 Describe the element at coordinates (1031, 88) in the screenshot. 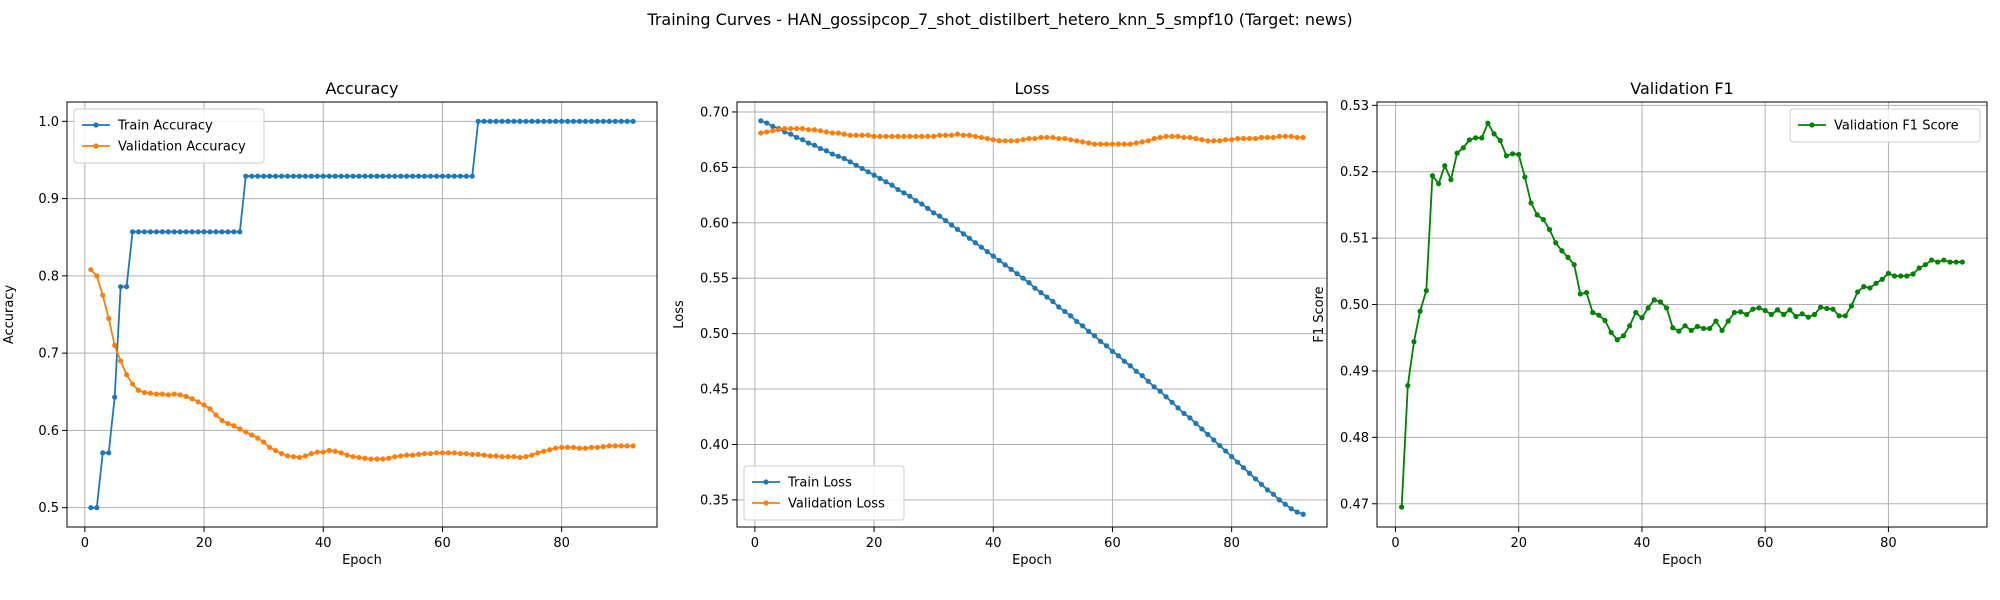

I see `panel-title: Loss` at that location.